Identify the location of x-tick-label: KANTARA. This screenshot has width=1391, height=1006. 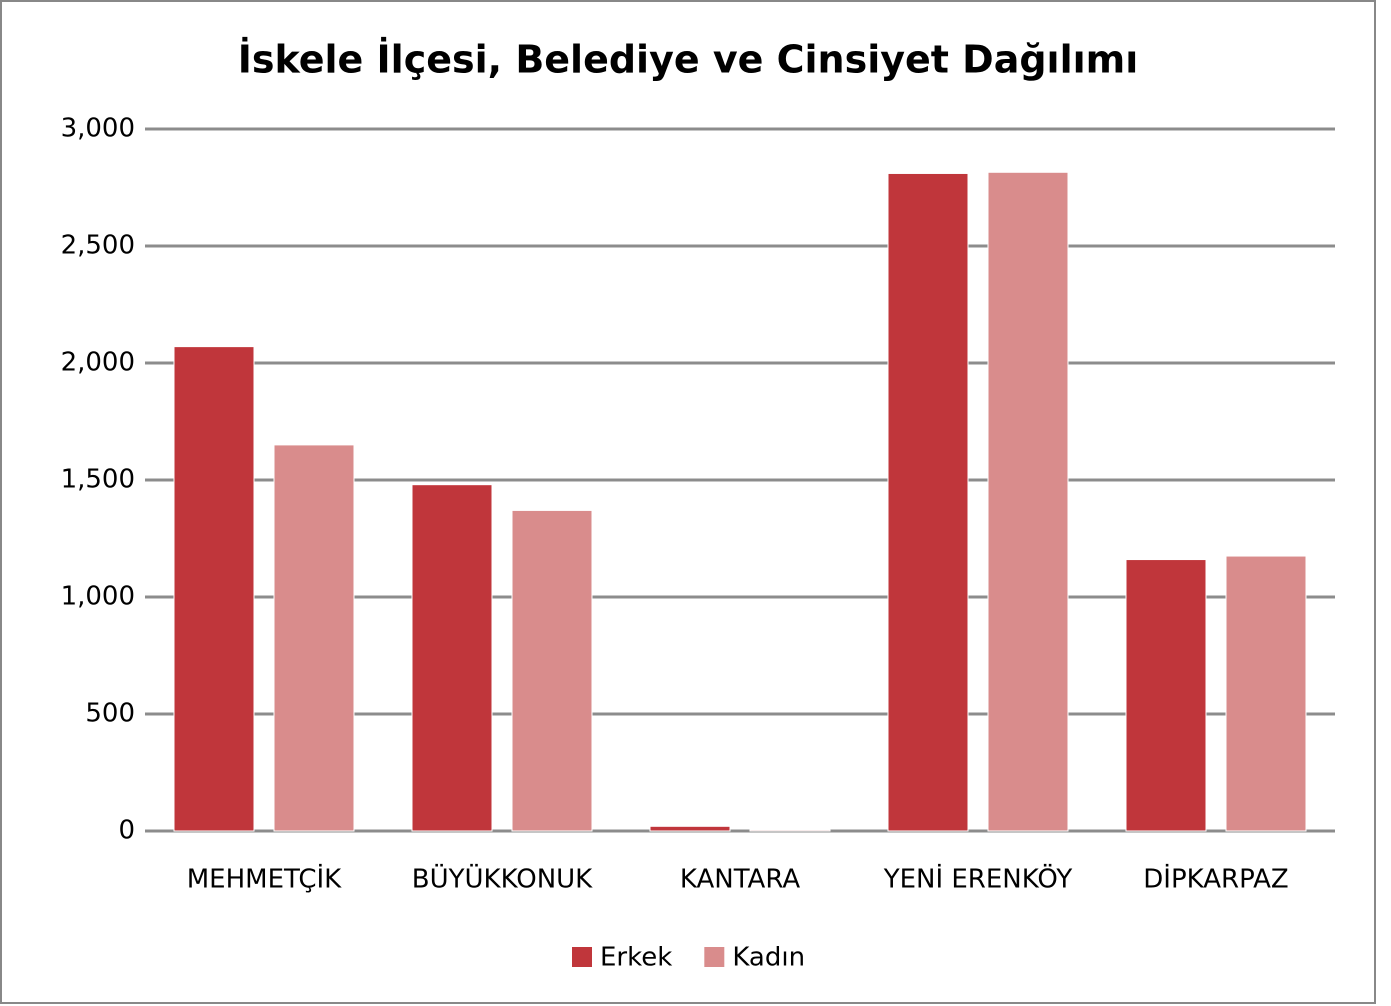
(740, 880).